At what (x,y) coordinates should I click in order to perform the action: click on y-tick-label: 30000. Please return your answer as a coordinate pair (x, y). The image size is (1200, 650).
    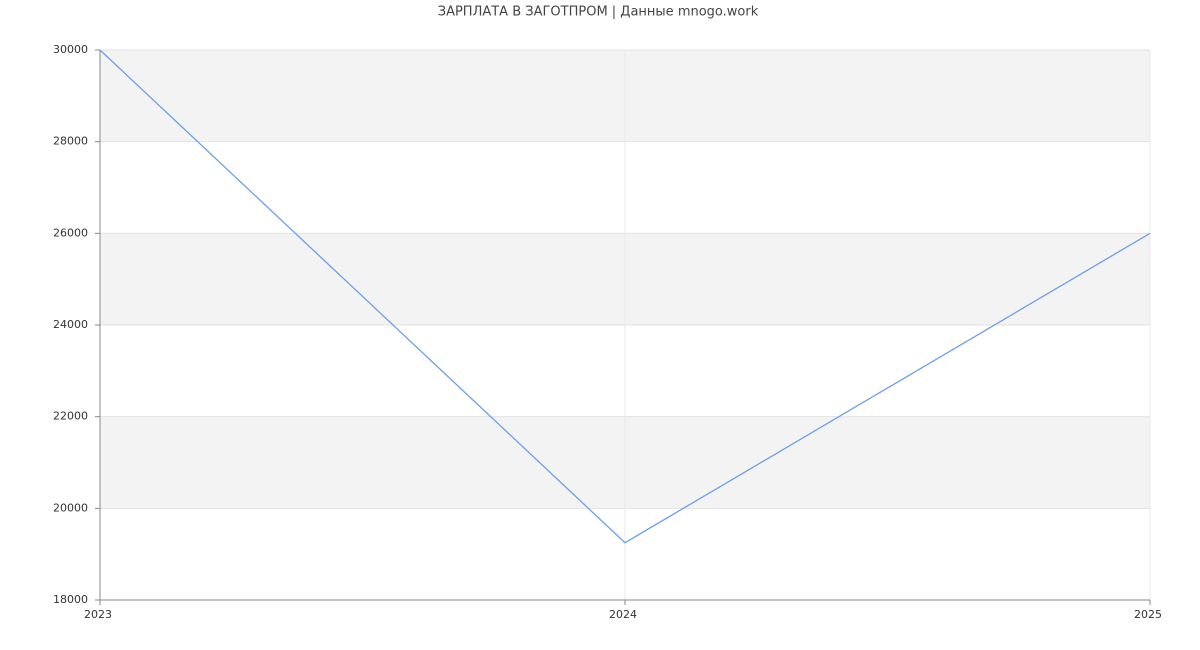
    Looking at the image, I should click on (70, 49).